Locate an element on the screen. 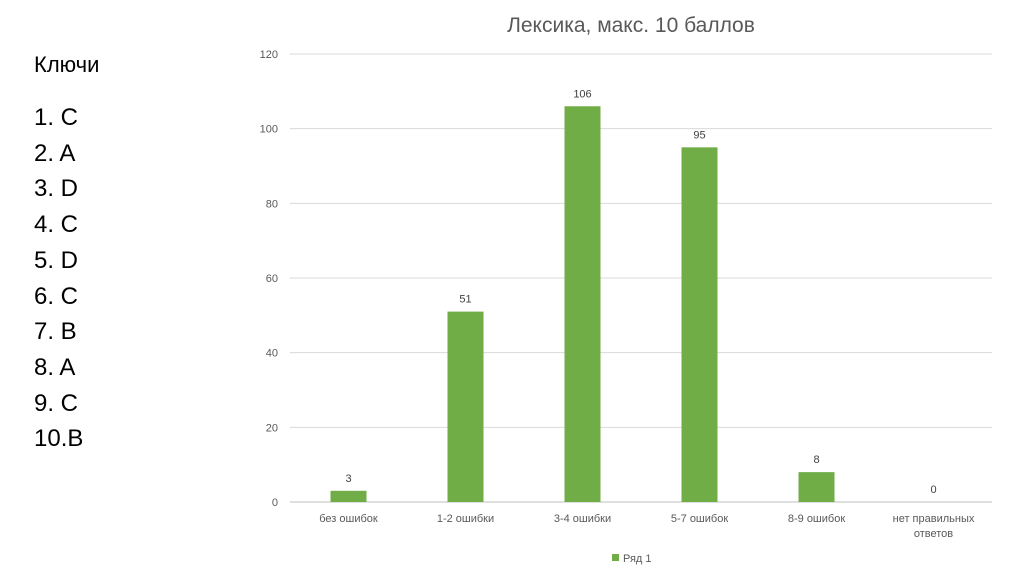 The width and height of the screenshot is (1024, 581). key-item: 2. A is located at coordinates (55, 153).